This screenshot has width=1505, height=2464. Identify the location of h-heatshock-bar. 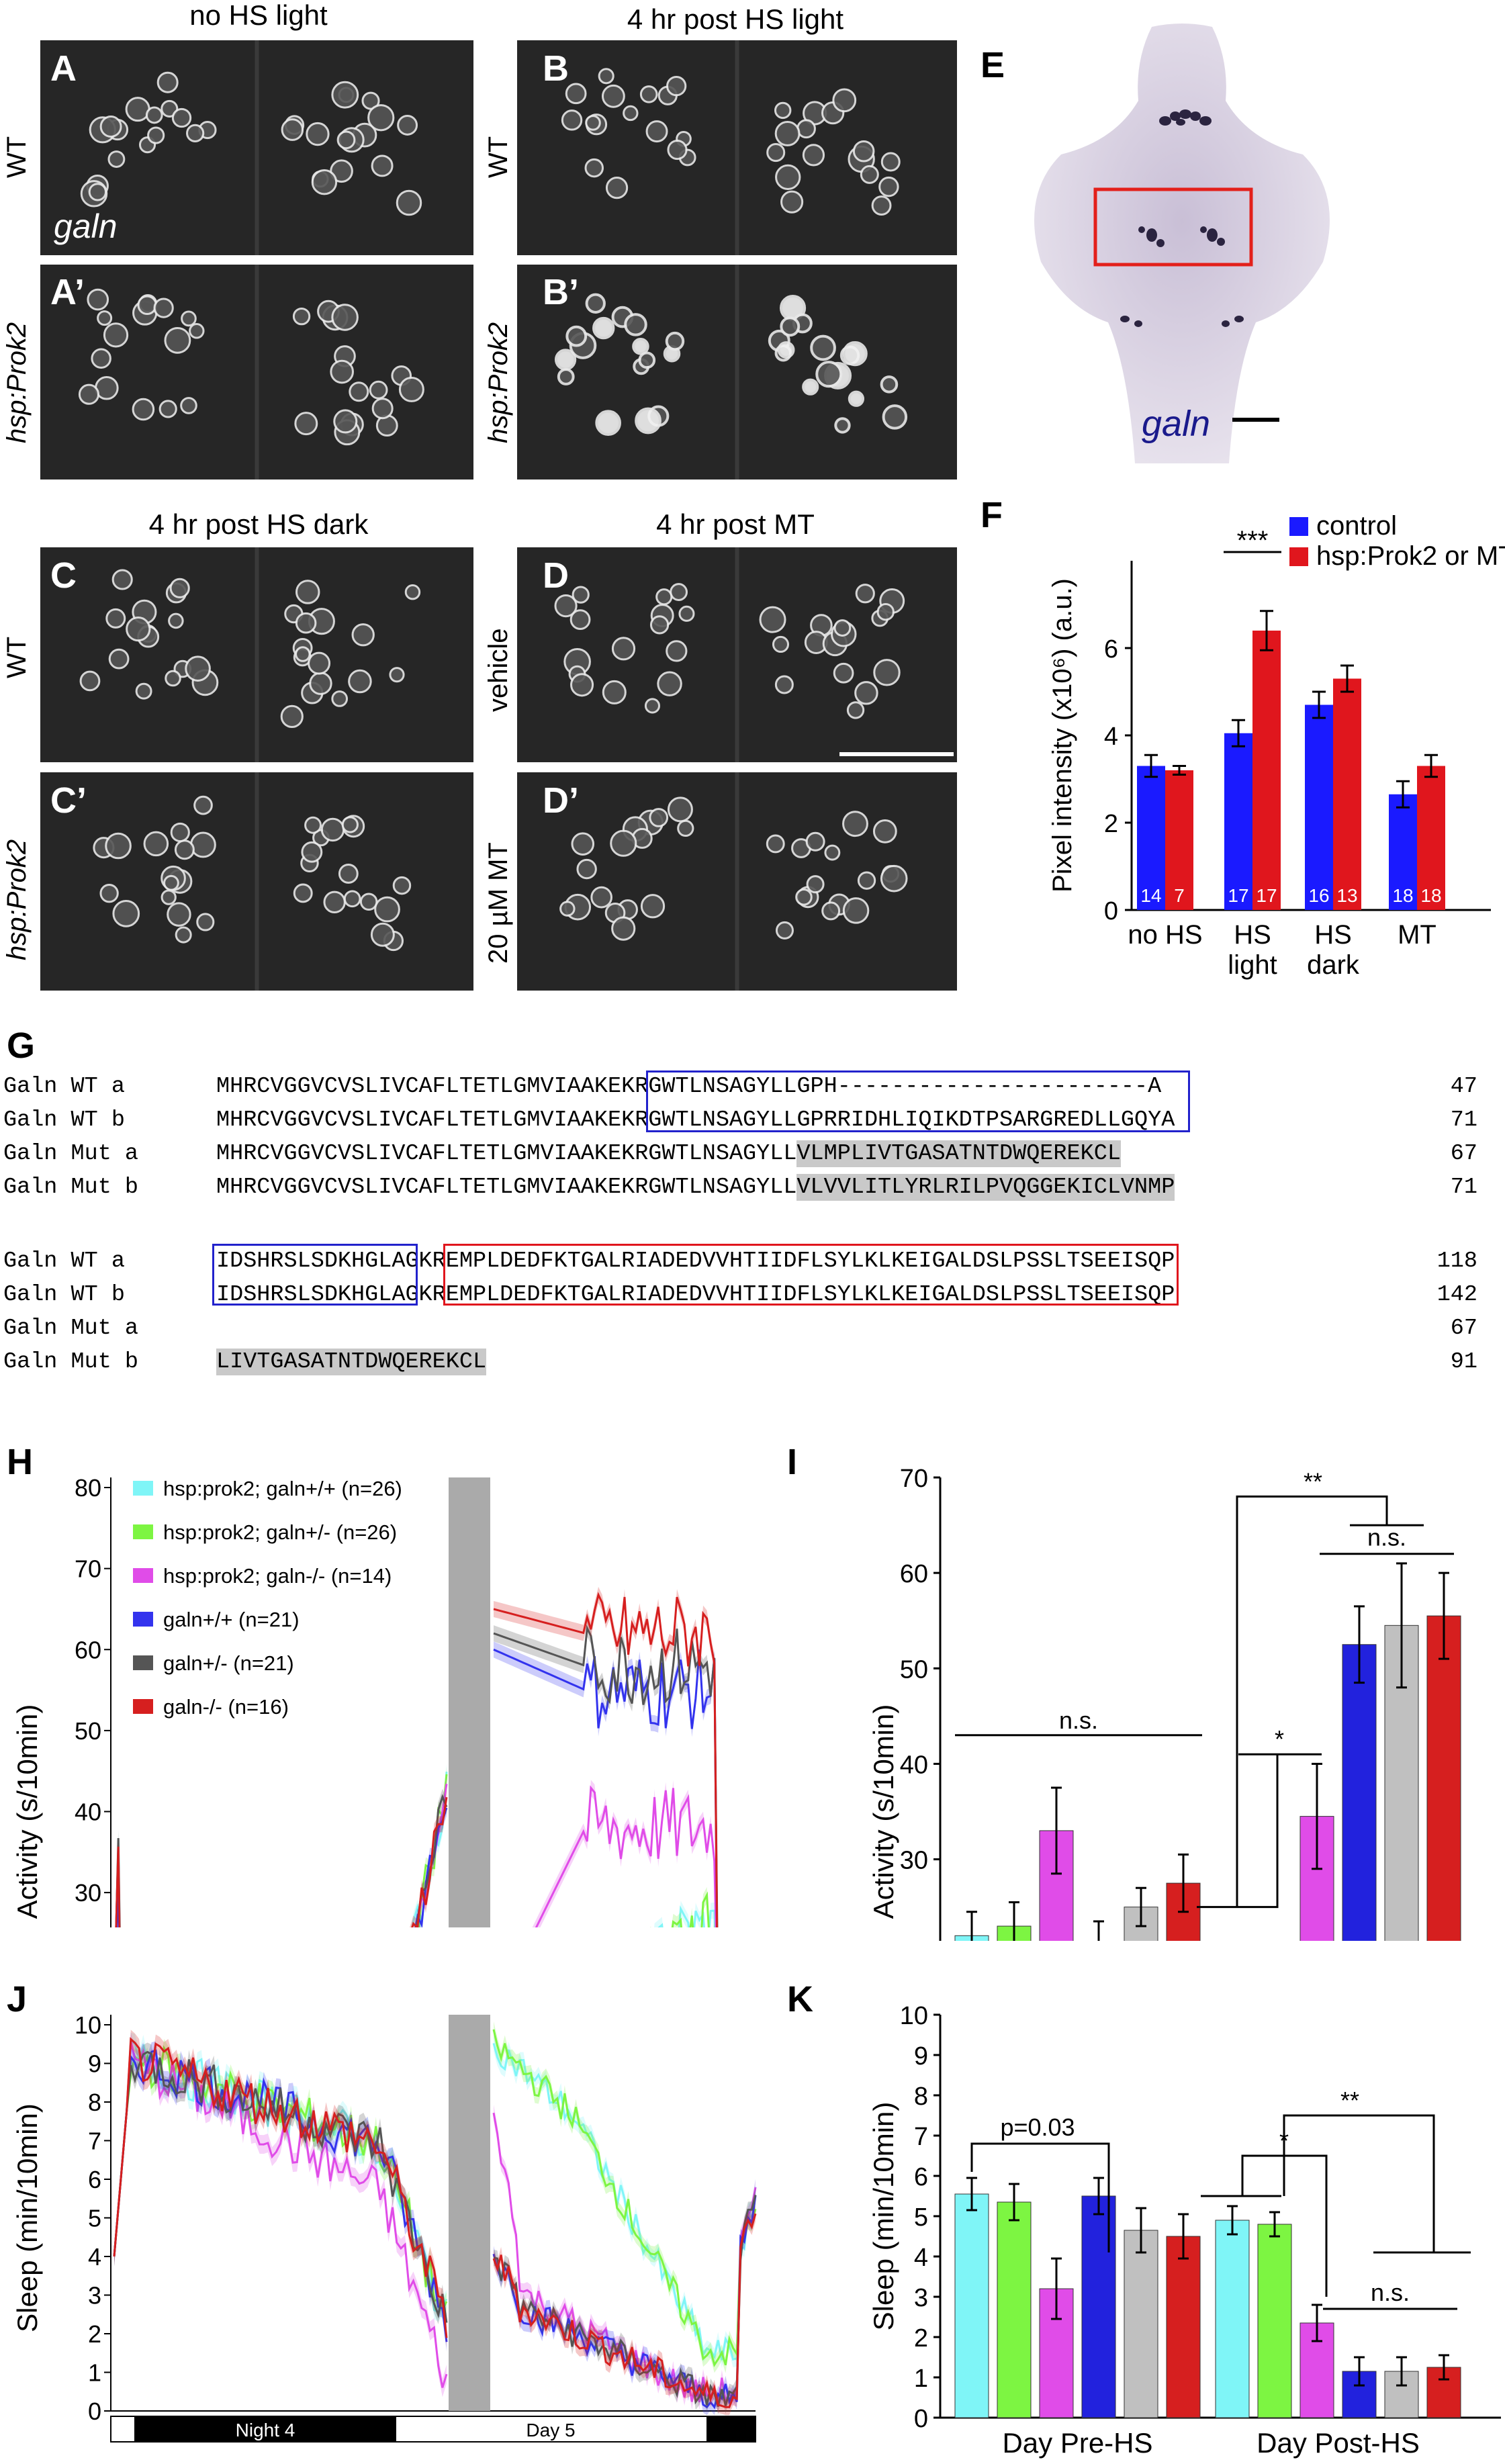
(469, 1702).